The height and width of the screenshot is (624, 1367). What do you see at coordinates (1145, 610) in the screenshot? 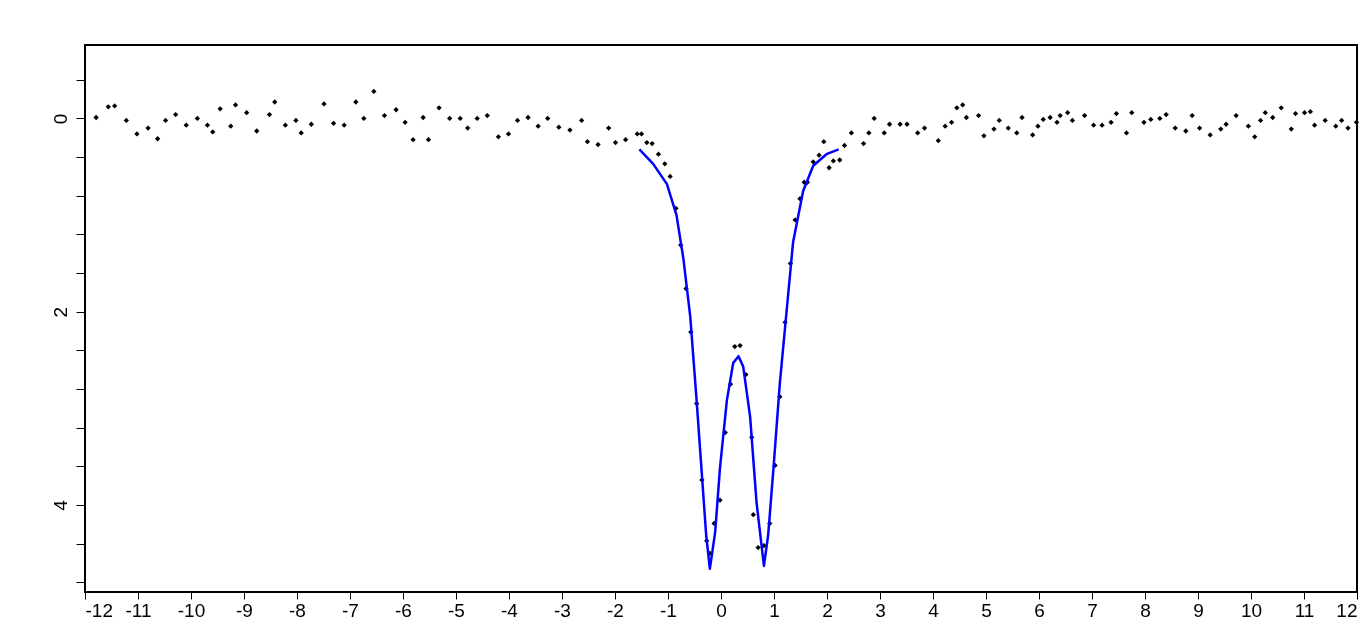
I see `x-tick-label: 8` at bounding box center [1145, 610].